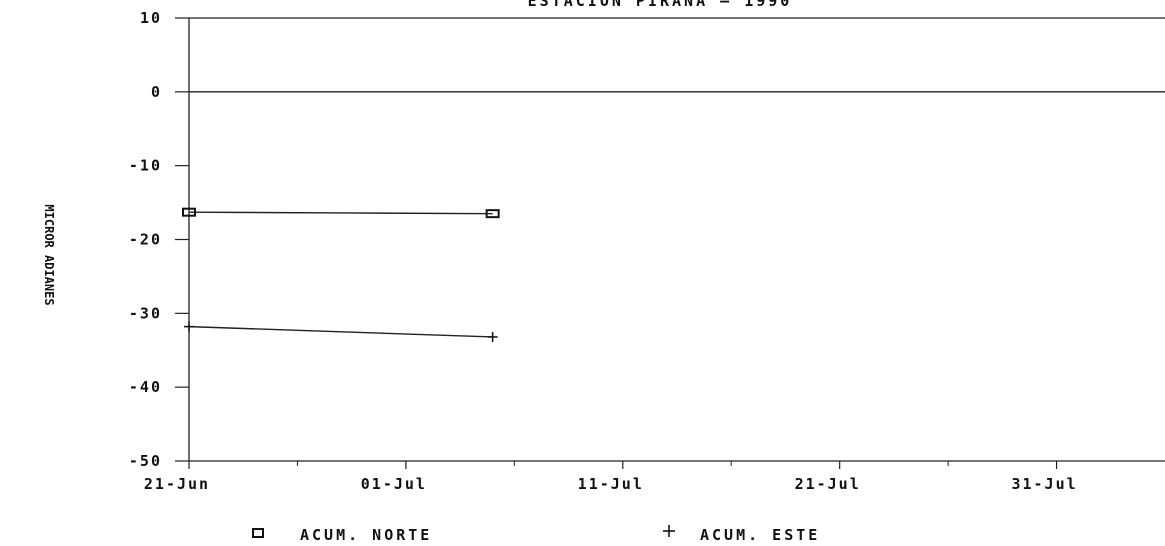  I want to click on x-ticks: 21-Jun 01-Jul 11-Jul 21-Jul 31-Jul, so click(610, 477).